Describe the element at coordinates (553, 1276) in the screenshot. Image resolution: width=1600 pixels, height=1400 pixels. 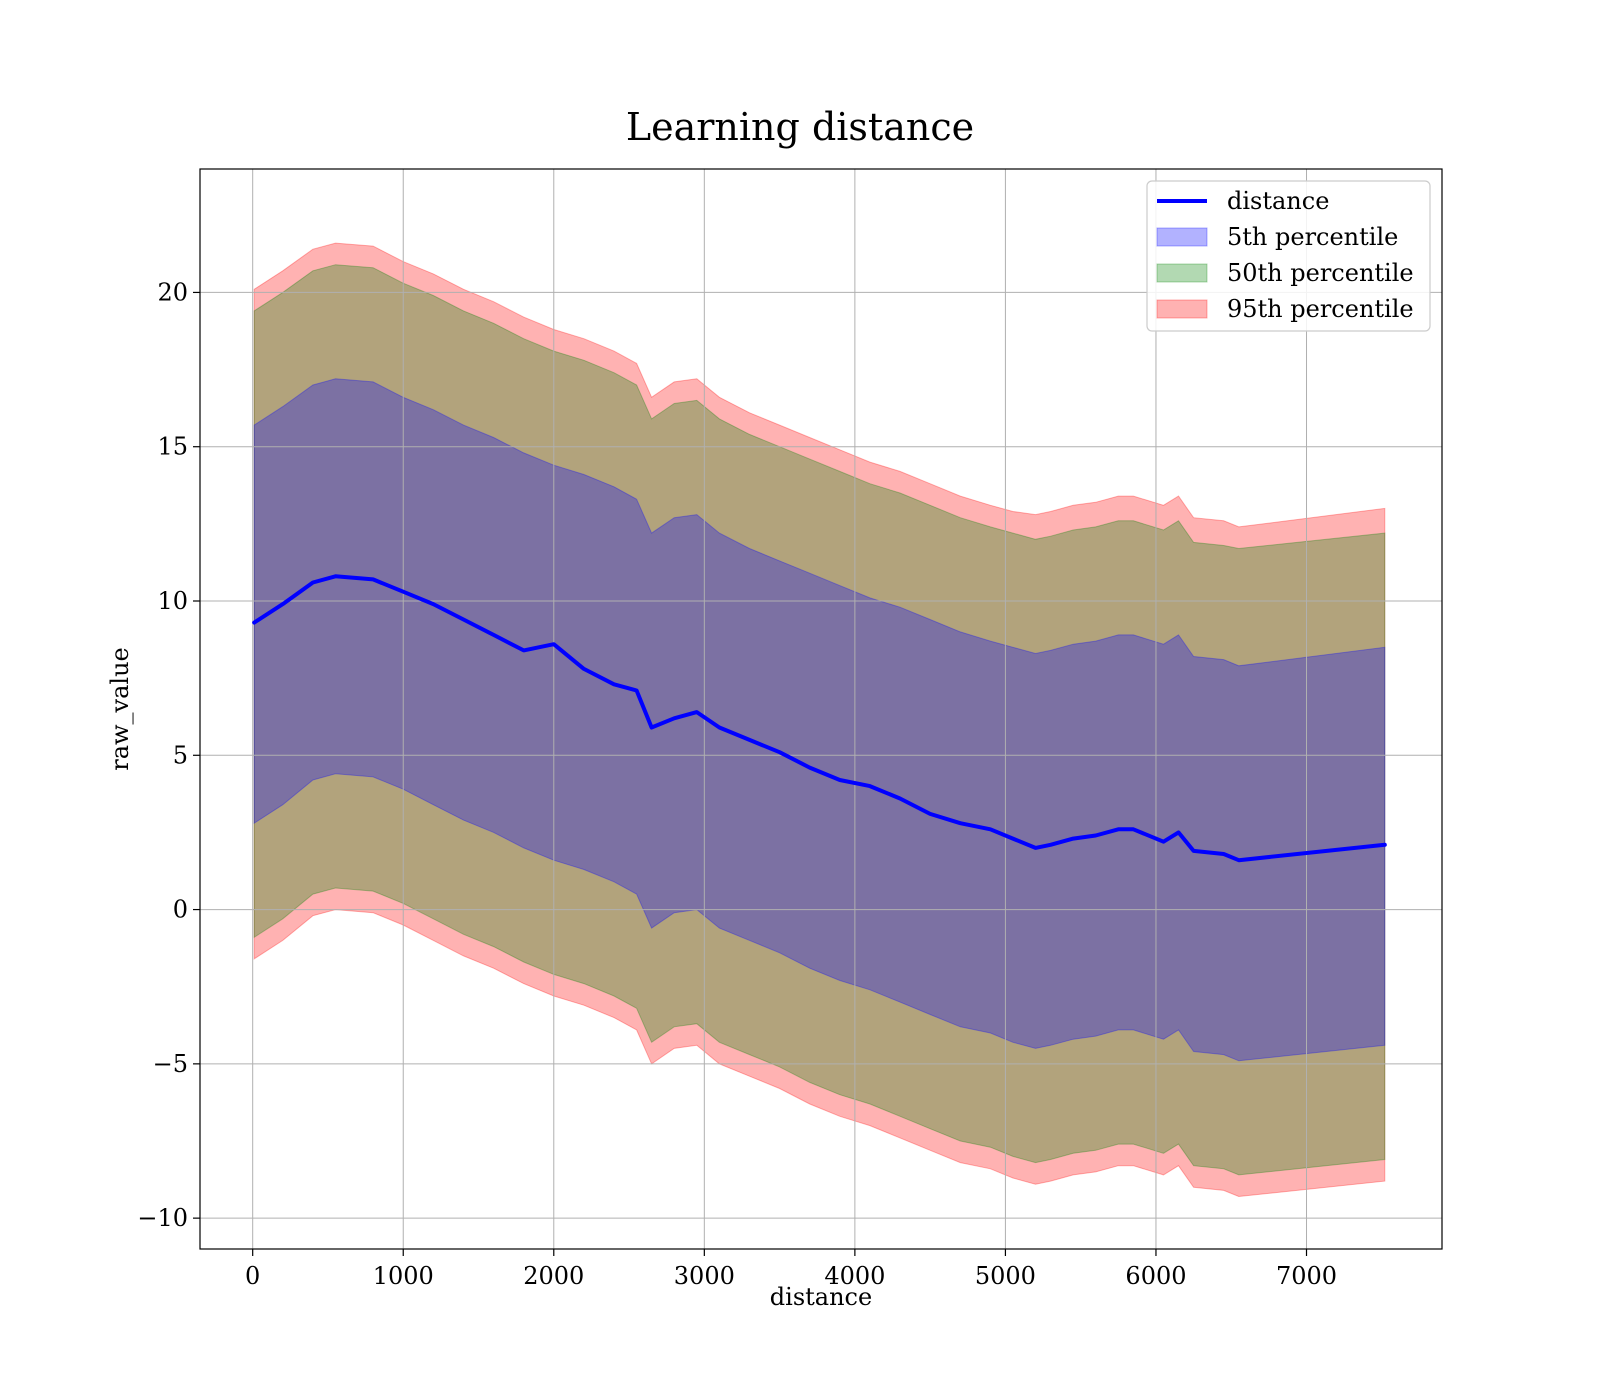
I see `x-tick-label: 2000` at that location.